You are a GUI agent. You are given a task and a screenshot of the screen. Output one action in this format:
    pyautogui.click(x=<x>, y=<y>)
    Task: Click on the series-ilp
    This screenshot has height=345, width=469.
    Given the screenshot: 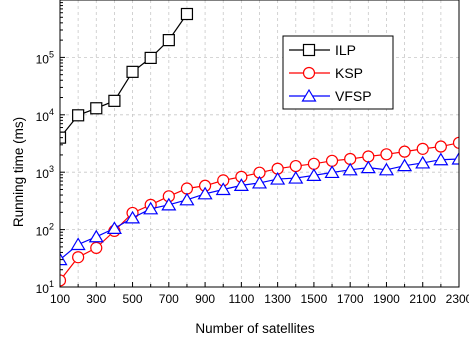 What is the action you would take?
    pyautogui.click(x=127, y=75)
    